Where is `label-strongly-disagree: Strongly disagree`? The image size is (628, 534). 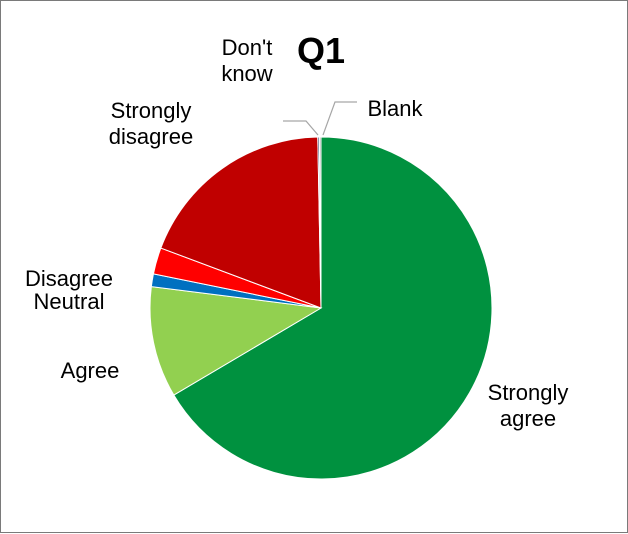 label-strongly-disagree: Strongly disagree is located at coordinates (151, 123).